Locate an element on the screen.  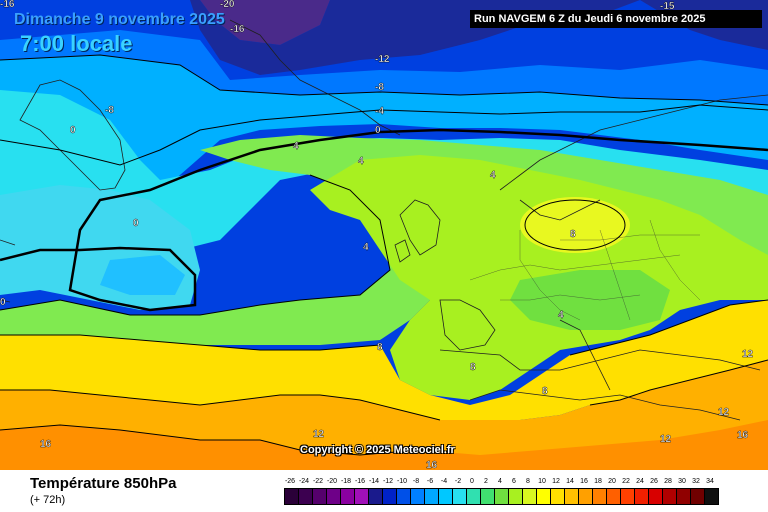
legend-label: -22 is located at coordinates (318, 481).